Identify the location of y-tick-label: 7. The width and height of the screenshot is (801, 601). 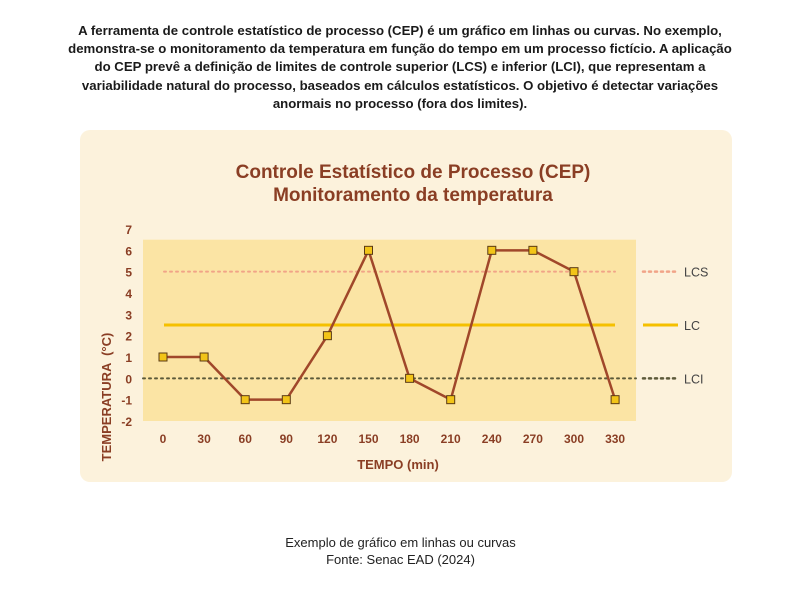
(128, 230).